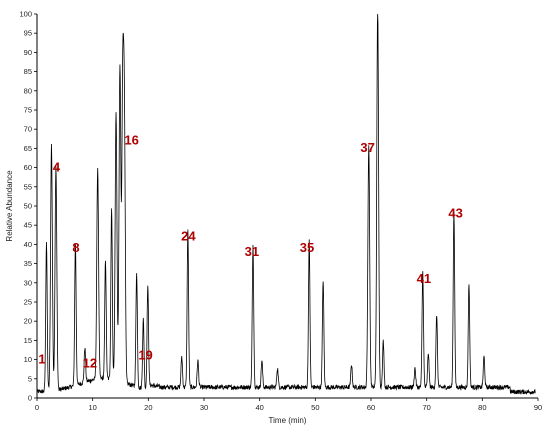 This screenshot has width=550, height=433. Describe the element at coordinates (75, 247) in the screenshot. I see `peak-label: 8` at that location.